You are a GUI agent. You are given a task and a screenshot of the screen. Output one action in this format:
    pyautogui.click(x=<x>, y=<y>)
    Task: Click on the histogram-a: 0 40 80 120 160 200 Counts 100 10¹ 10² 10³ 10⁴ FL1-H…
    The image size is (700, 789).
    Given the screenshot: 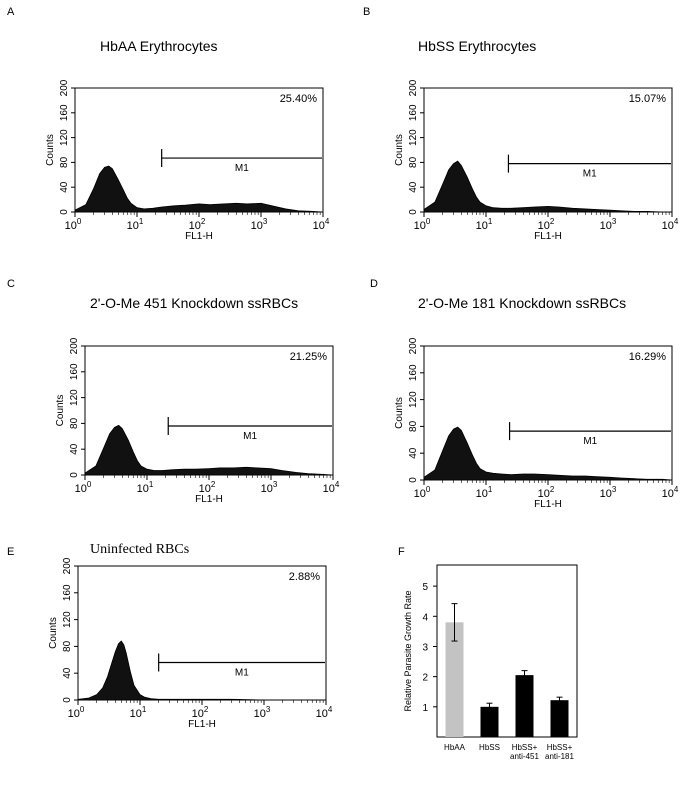 What is the action you would take?
    pyautogui.click(x=187, y=160)
    